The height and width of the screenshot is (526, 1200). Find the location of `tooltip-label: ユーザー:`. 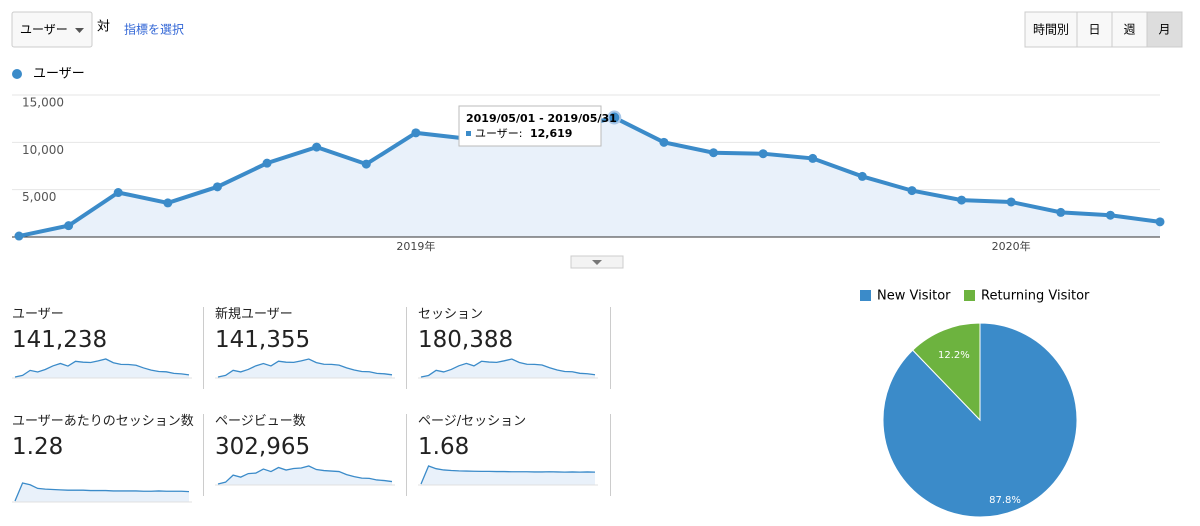

tooltip-label: ユーザー: is located at coordinates (499, 133).